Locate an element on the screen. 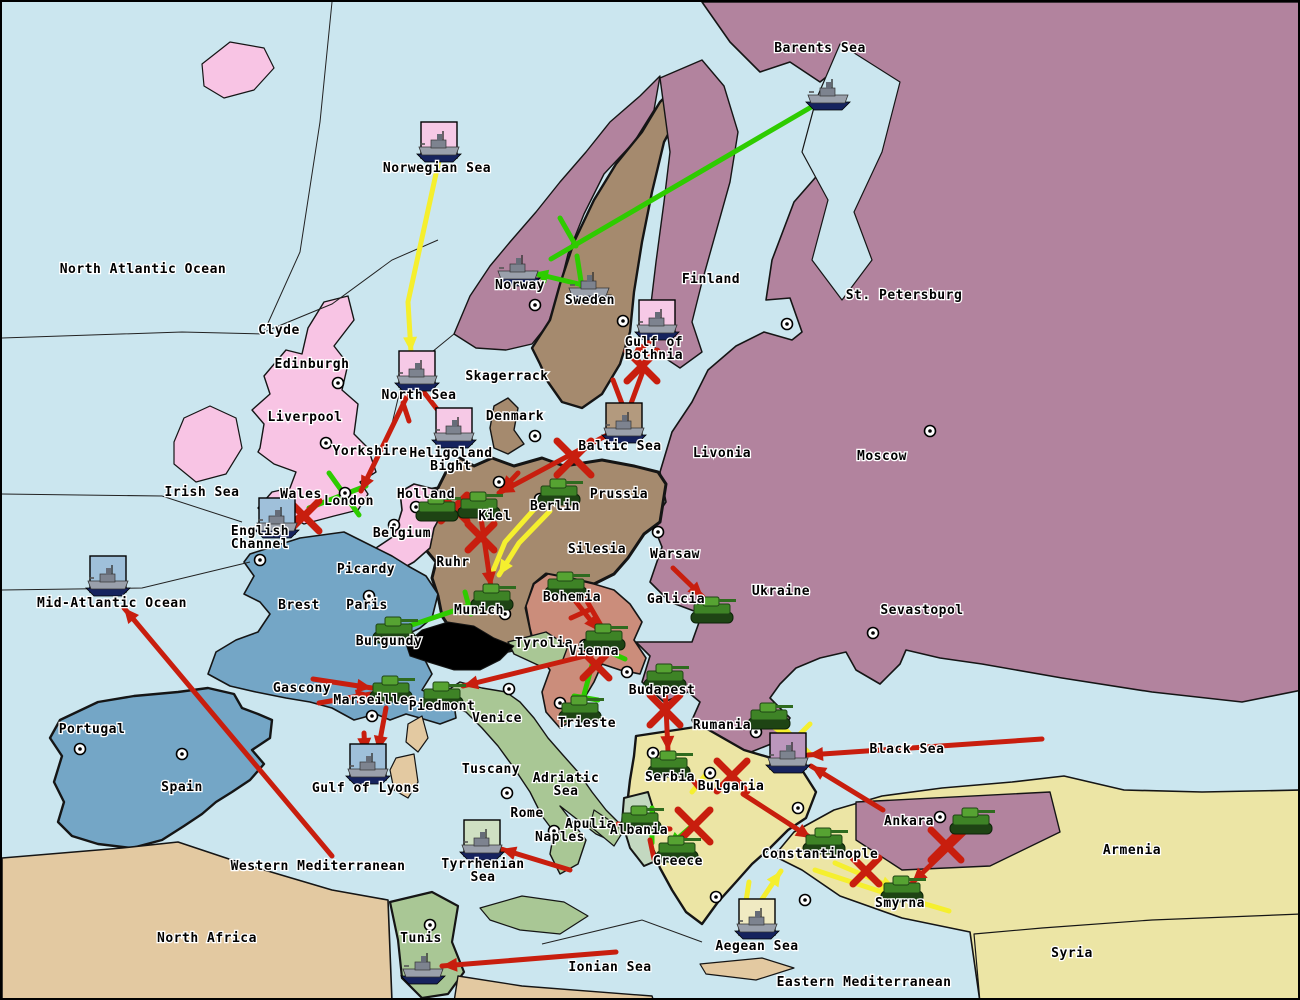 The height and width of the screenshot is (1000, 1300). army-unit-galicia is located at coordinates (713, 610).